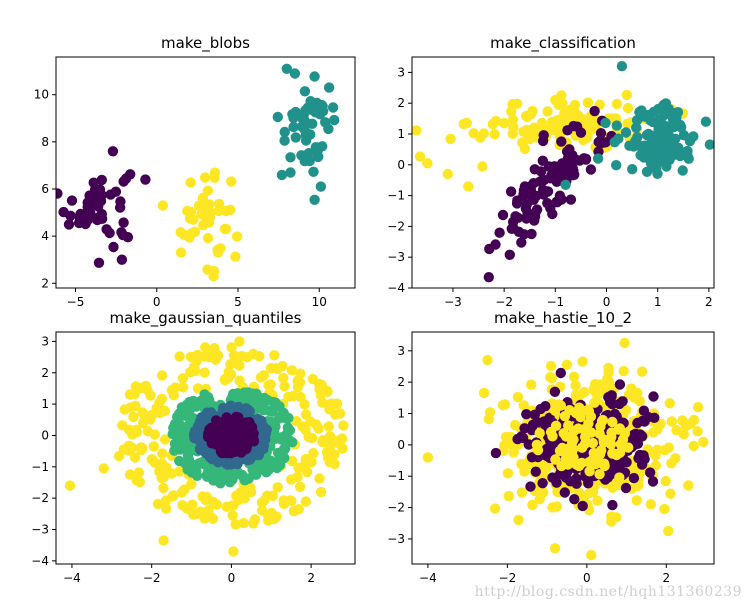 This screenshot has height=608, width=752. What do you see at coordinates (666, 578) in the screenshot?
I see `x-tick-label: 2` at bounding box center [666, 578].